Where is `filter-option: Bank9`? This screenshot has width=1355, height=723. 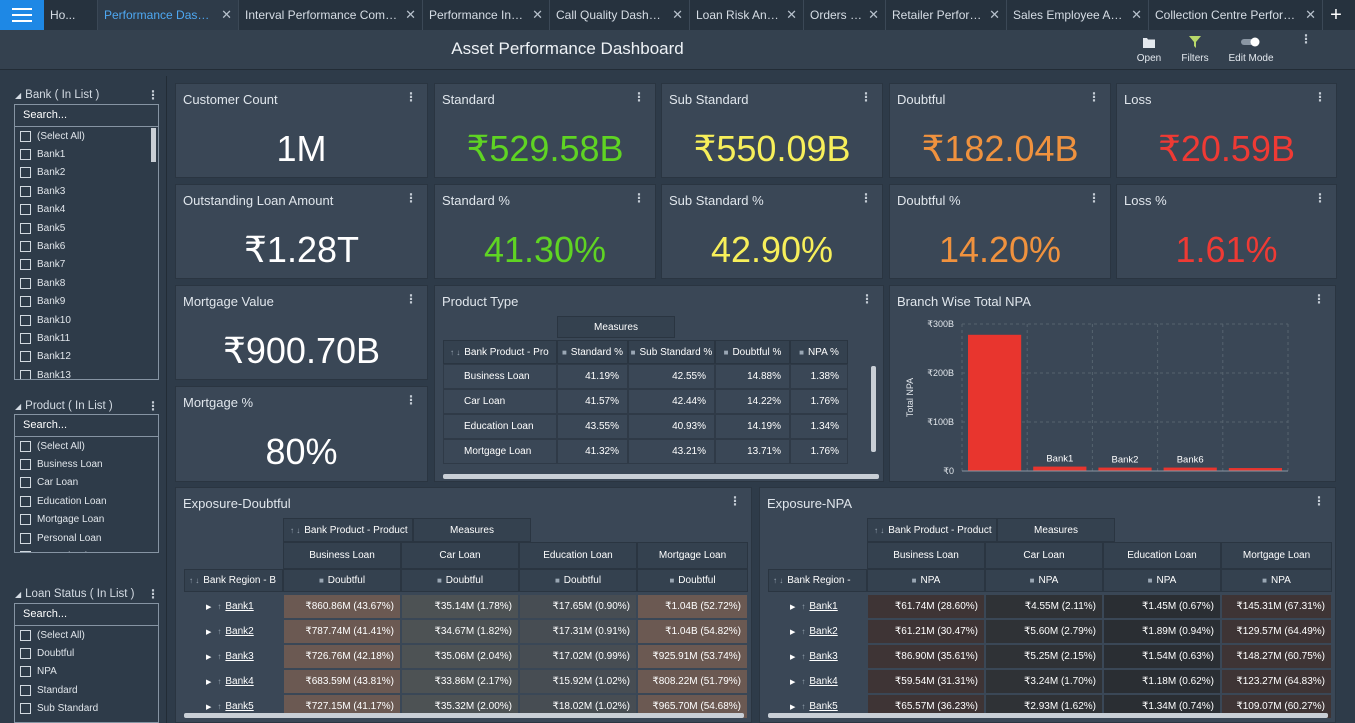
filter-option: Bank9 is located at coordinates (86, 302).